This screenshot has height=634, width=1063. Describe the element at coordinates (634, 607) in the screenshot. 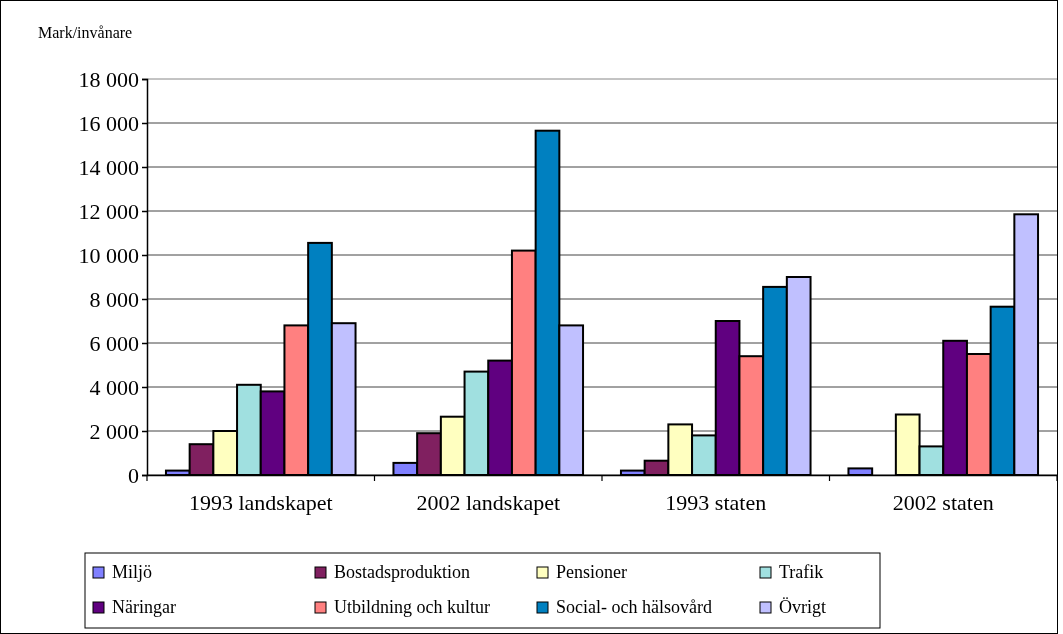

I see `legend-label: Social- och hälsovård` at that location.